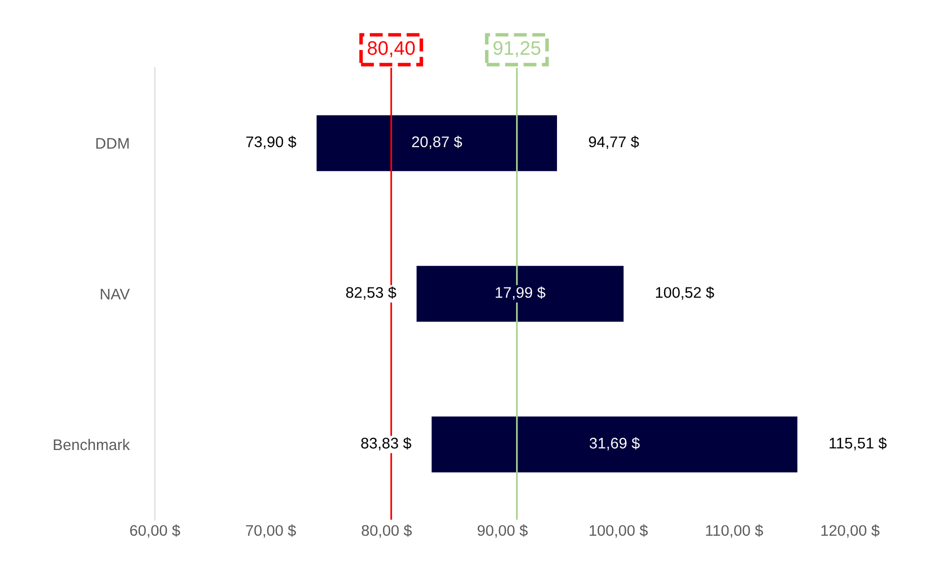 This screenshot has height=565, width=933. I want to click on y-tick-label: Benchmark, so click(92, 444).